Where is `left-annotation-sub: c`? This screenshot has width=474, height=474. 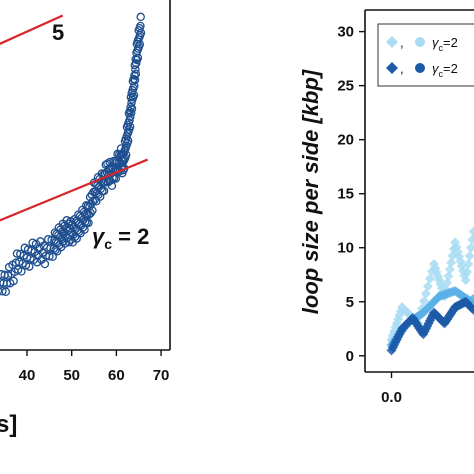
left-annotation-sub: c is located at coordinates (108, 244).